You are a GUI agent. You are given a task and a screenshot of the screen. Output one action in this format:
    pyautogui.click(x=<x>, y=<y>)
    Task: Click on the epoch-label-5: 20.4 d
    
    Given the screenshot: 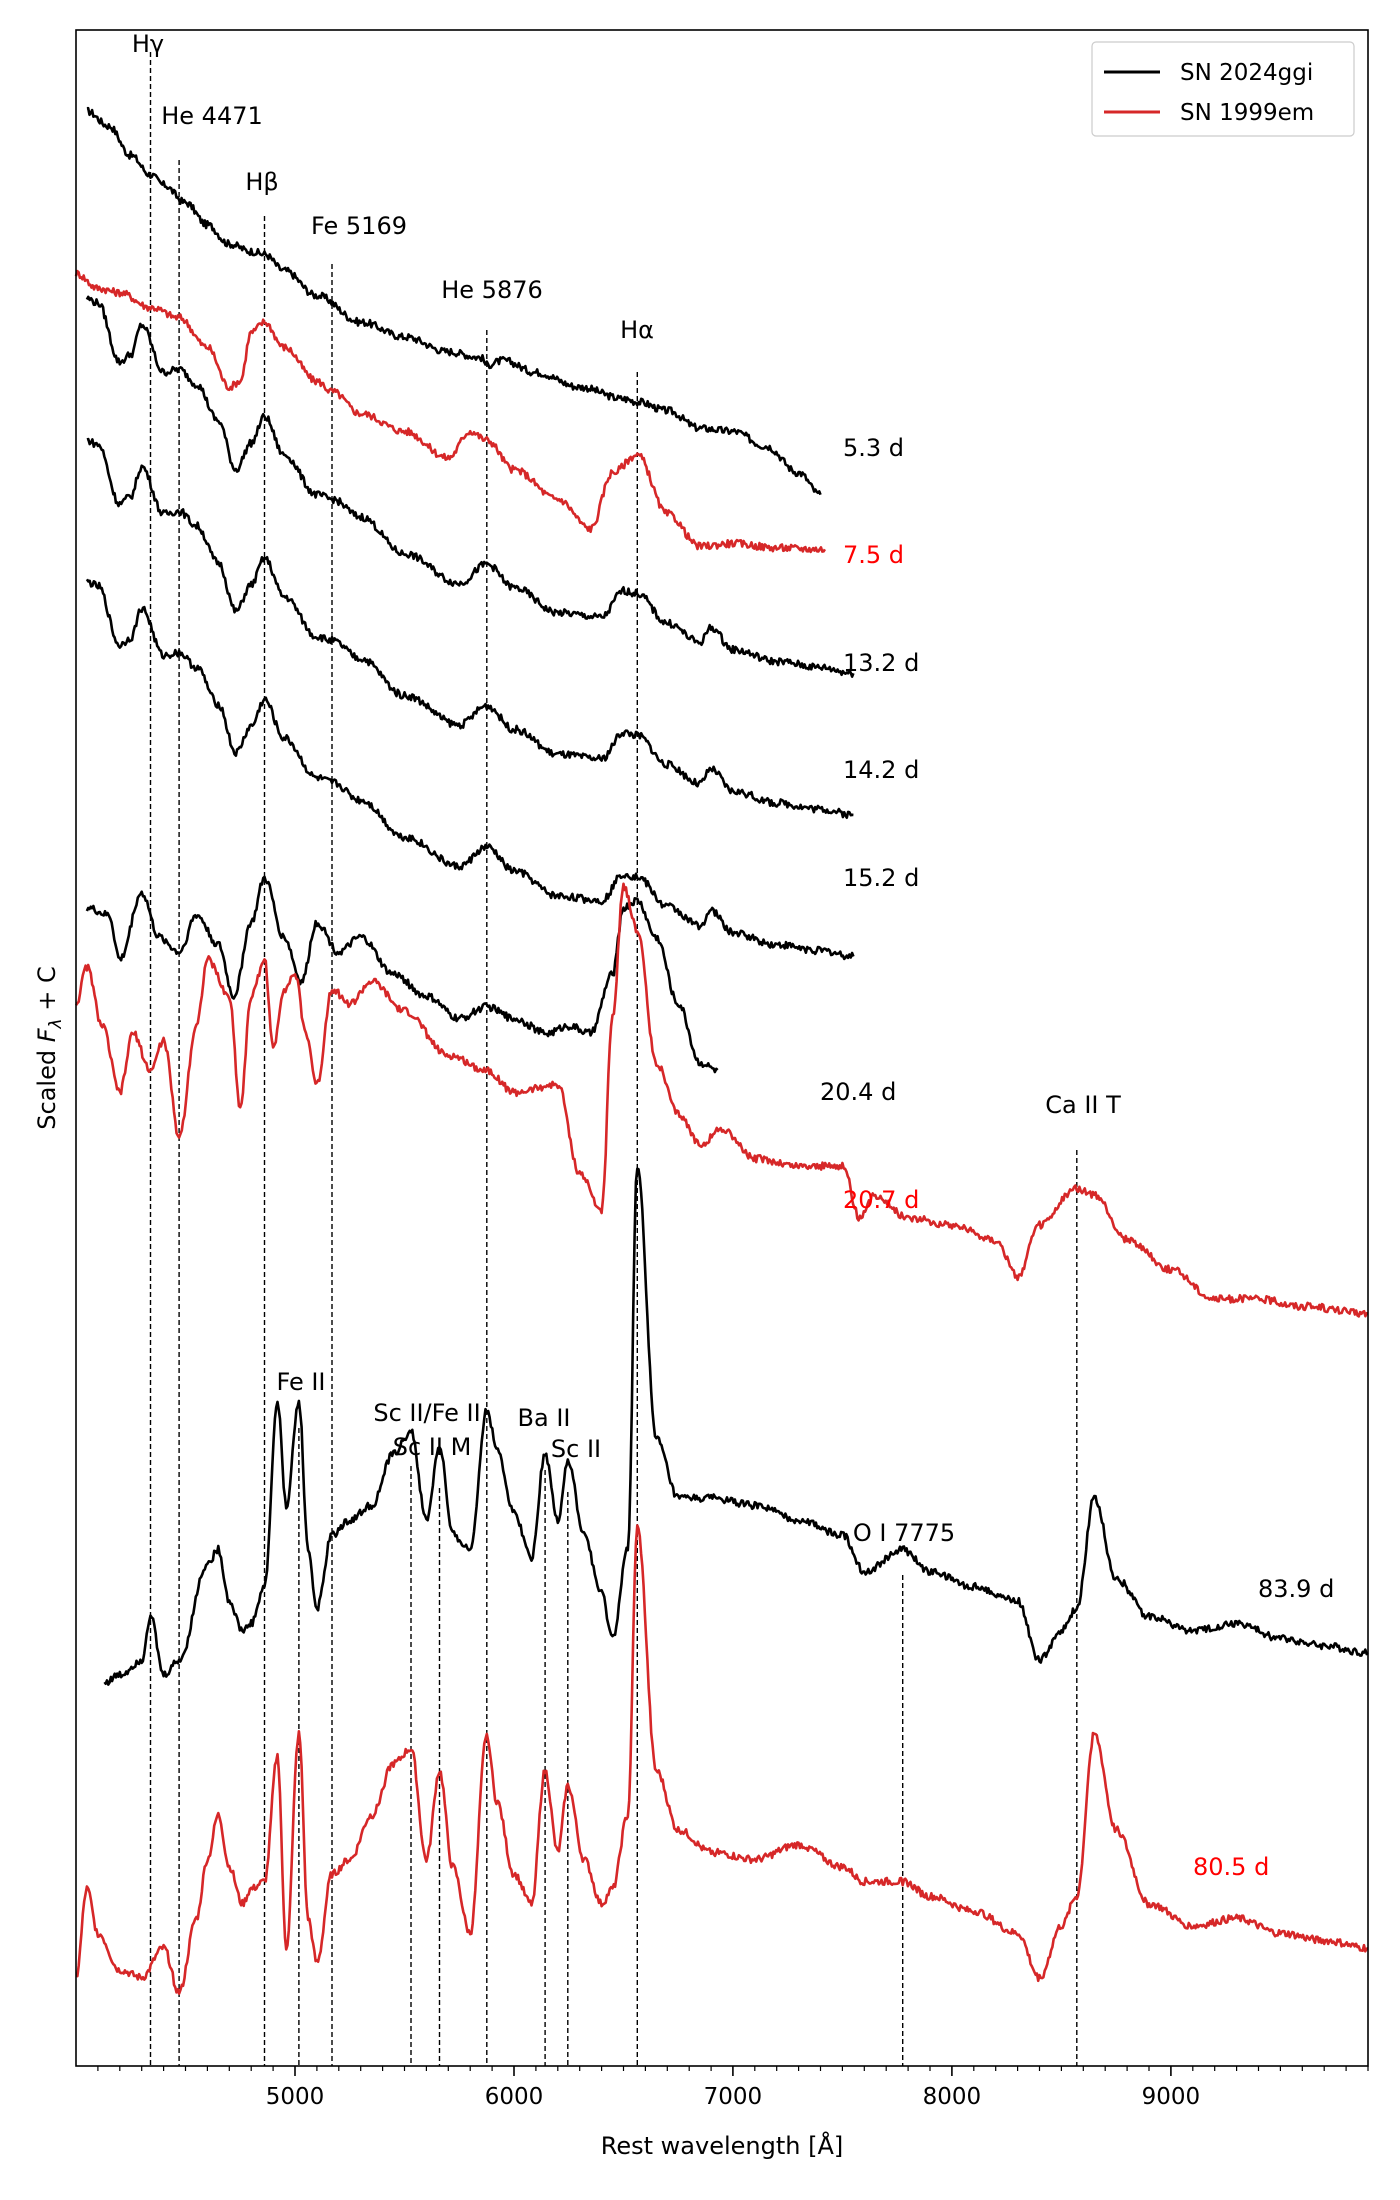 What is the action you would take?
    pyautogui.click(x=858, y=1092)
    